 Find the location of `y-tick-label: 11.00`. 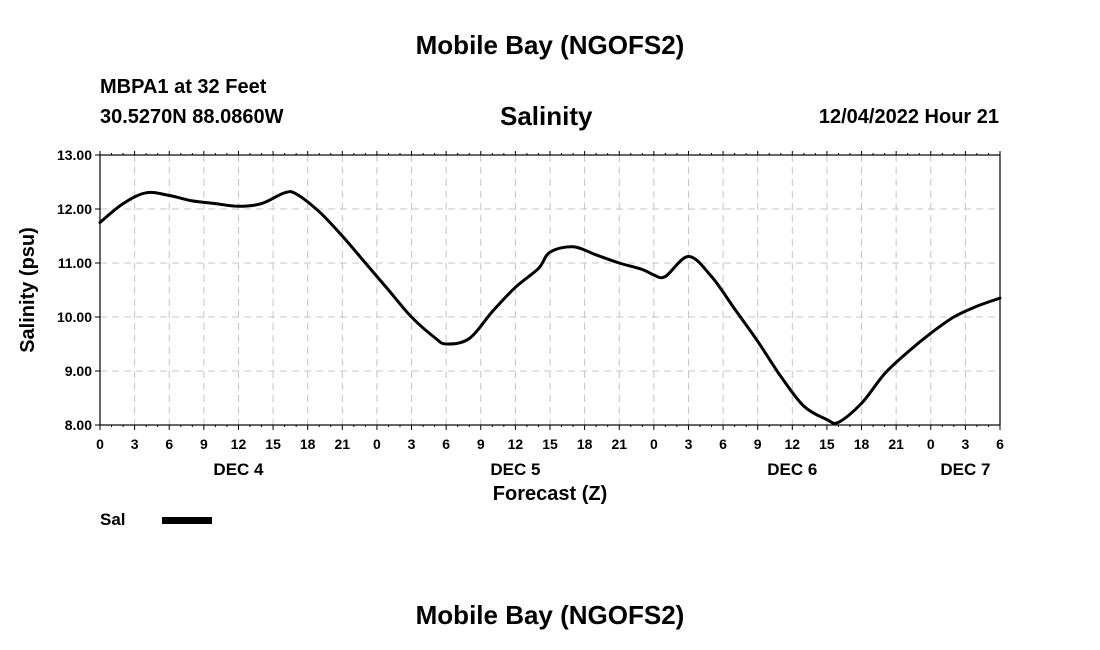

y-tick-label: 11.00 is located at coordinates (75, 263).